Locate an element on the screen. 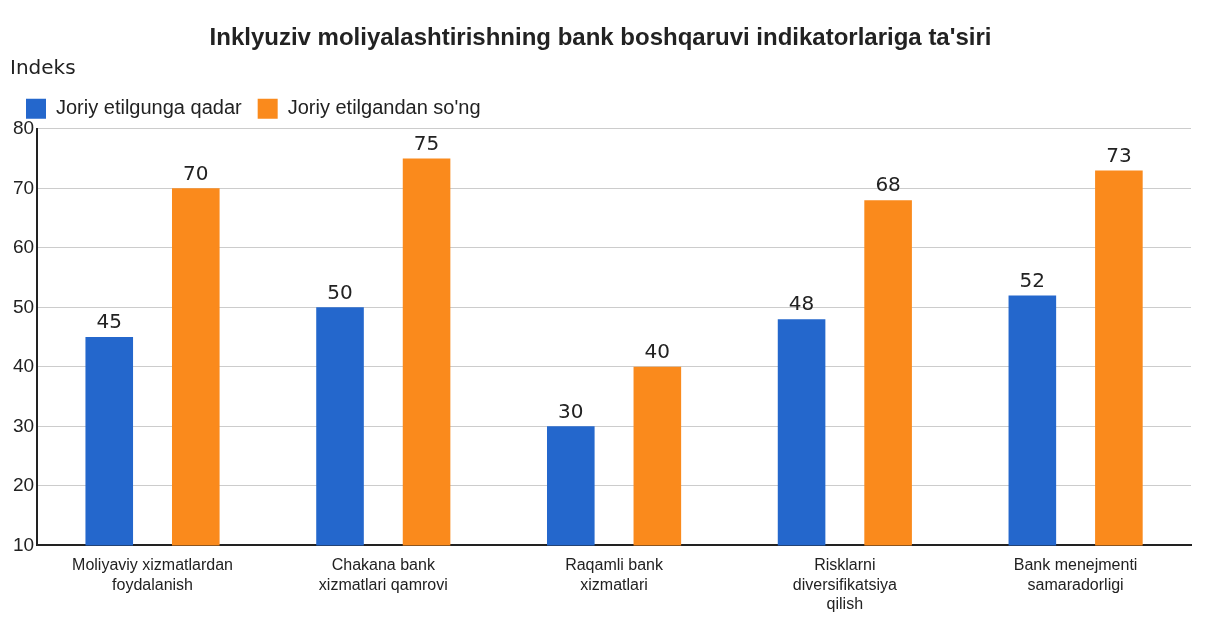  x-tick-label: Moliyaviy xizmatlardan foydalanish is located at coordinates (152, 574).